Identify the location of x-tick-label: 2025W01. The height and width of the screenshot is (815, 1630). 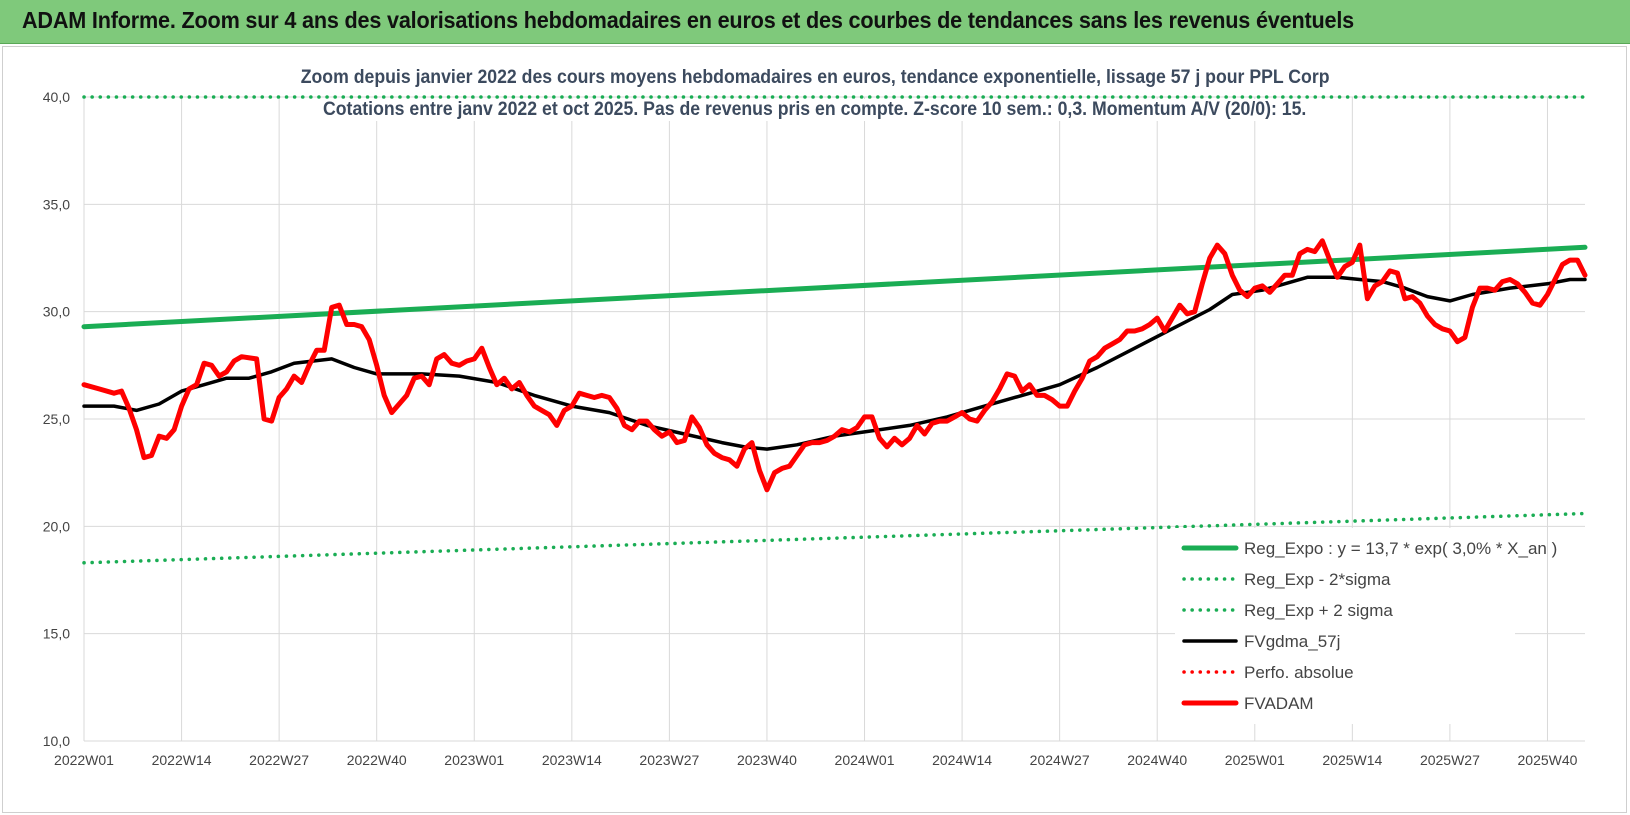
(1255, 760).